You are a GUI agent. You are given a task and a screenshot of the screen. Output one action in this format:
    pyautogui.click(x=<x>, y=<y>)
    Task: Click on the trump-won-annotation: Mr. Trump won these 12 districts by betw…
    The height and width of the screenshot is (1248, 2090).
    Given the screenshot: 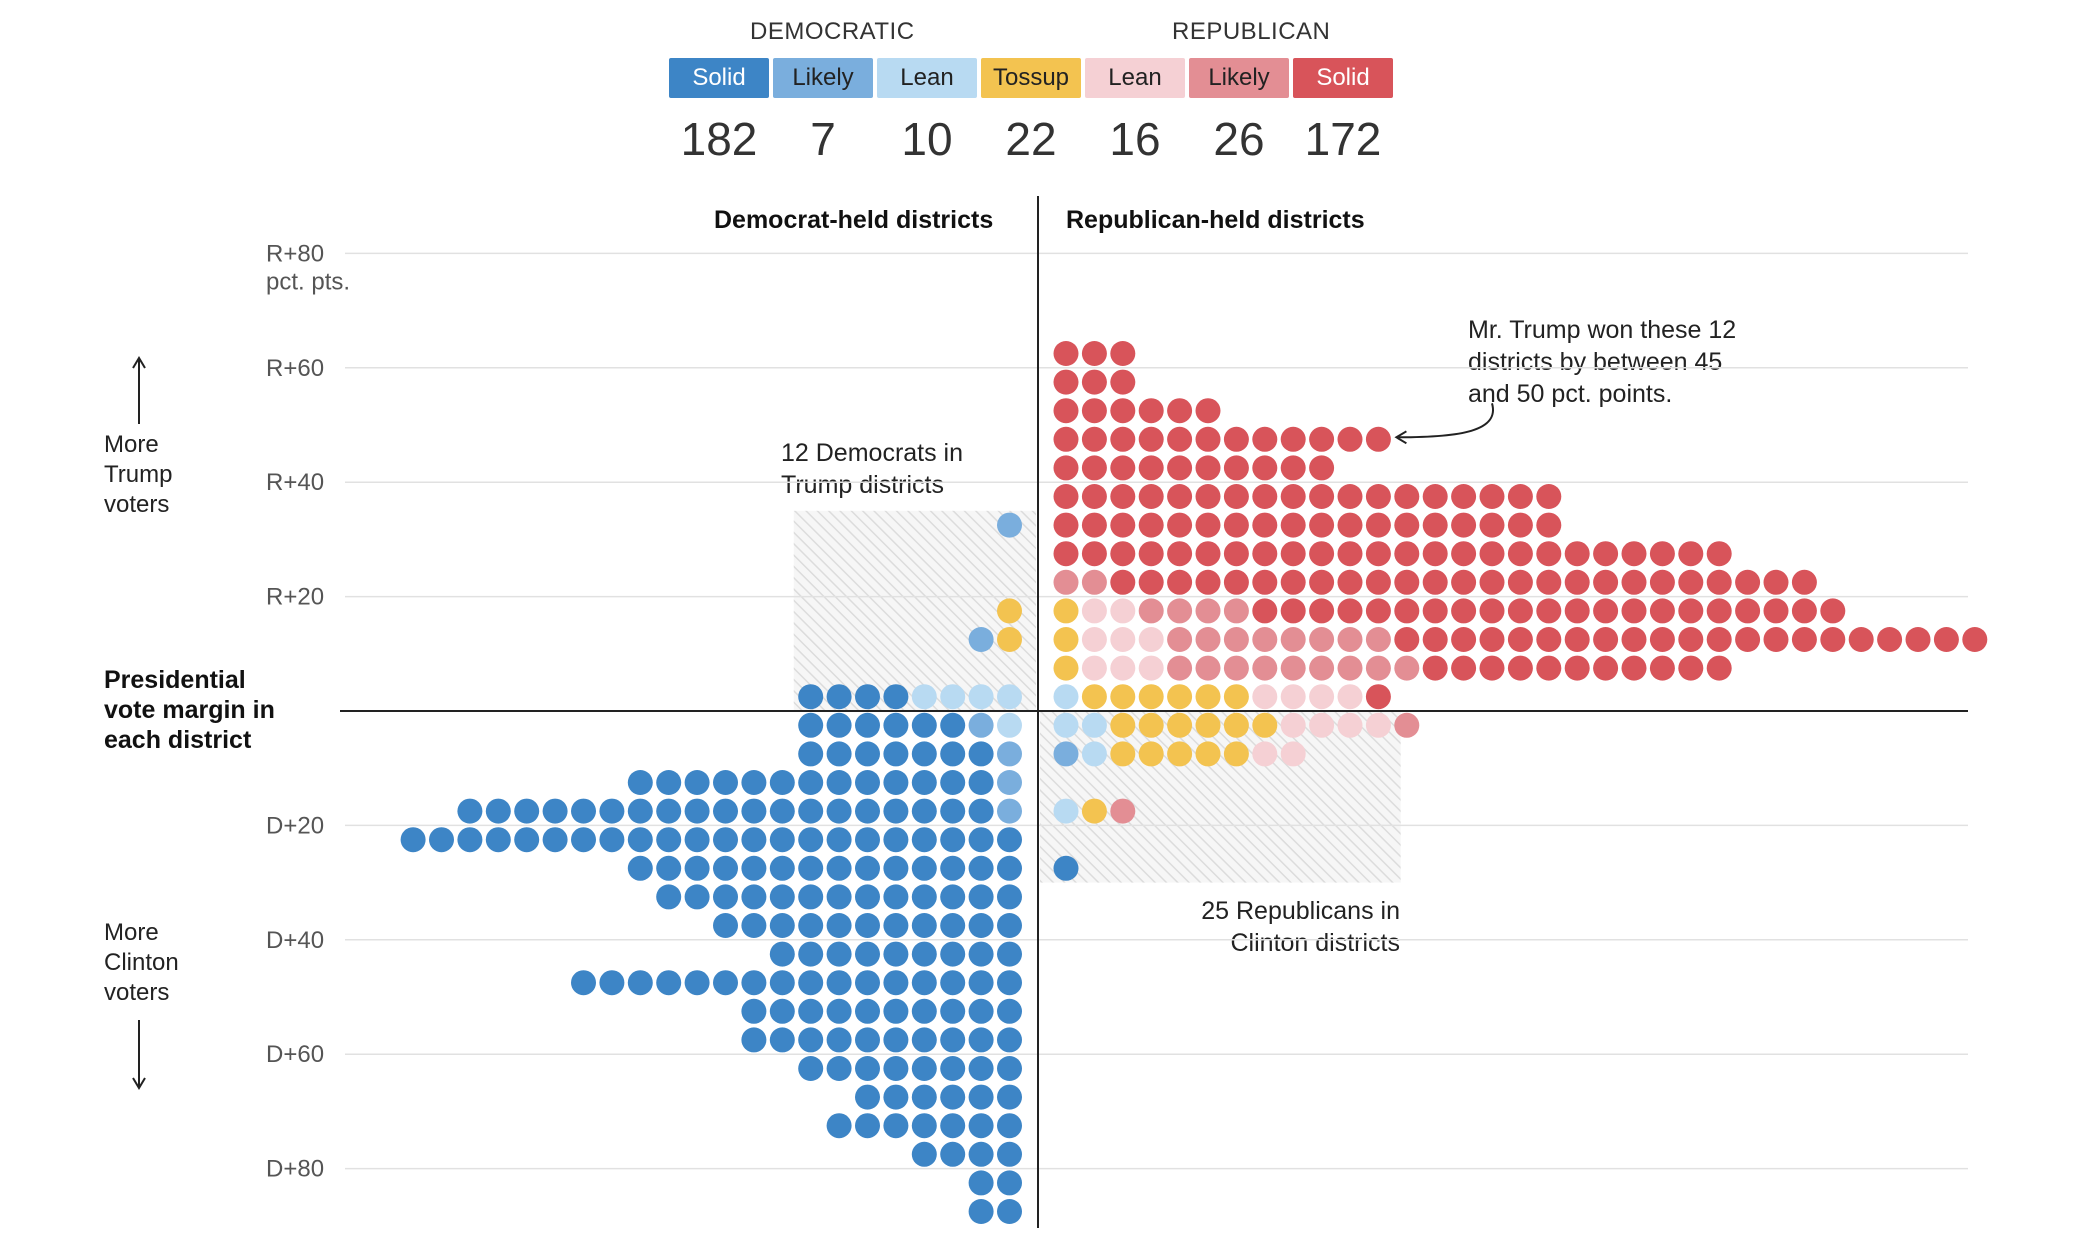 What is the action you would take?
    pyautogui.click(x=1602, y=362)
    